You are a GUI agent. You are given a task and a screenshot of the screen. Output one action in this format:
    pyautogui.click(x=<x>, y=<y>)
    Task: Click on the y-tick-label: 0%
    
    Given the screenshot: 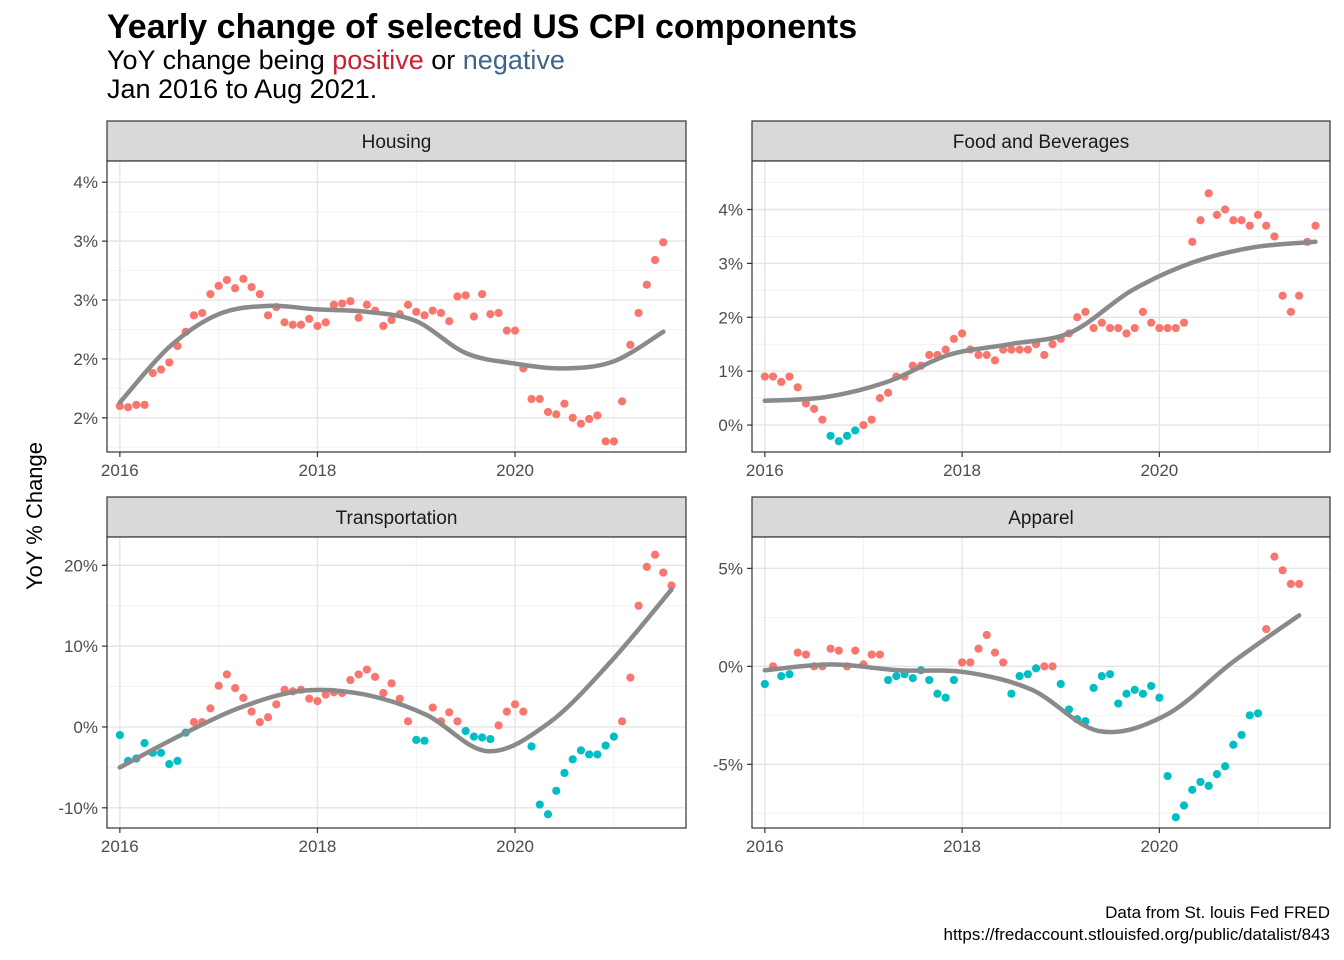 What is the action you would take?
    pyautogui.click(x=730, y=666)
    